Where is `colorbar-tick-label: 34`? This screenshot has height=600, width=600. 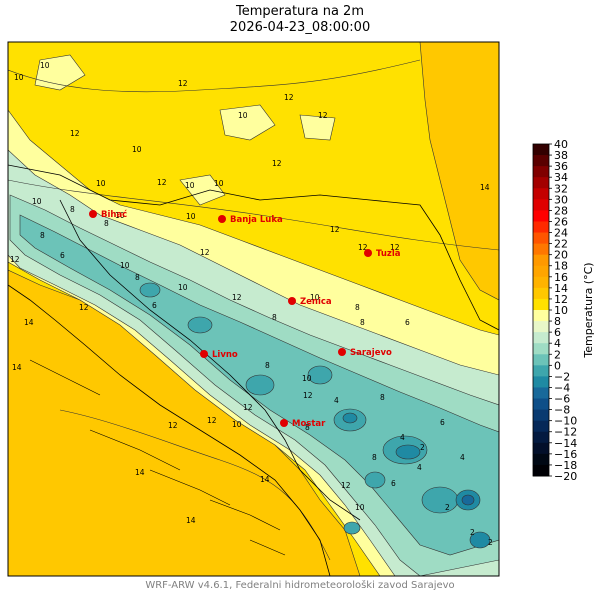 colorbar-tick-label: 34 is located at coordinates (561, 177).